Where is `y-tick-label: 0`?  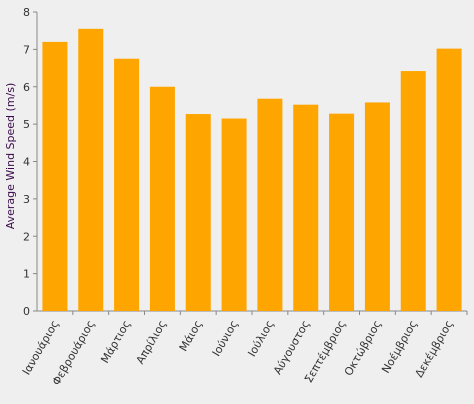
y-tick-label: 0 is located at coordinates (26, 311).